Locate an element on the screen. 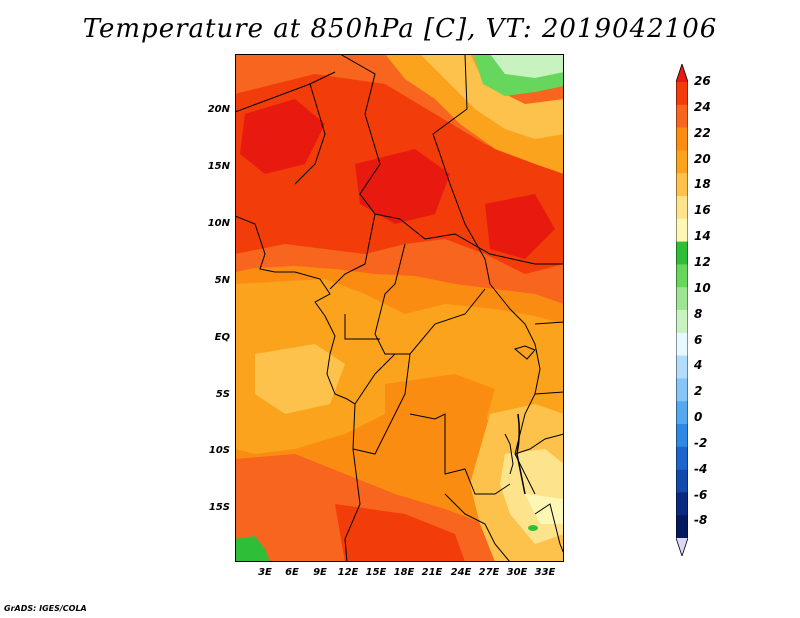  field-hottest-east is located at coordinates (520, 226).